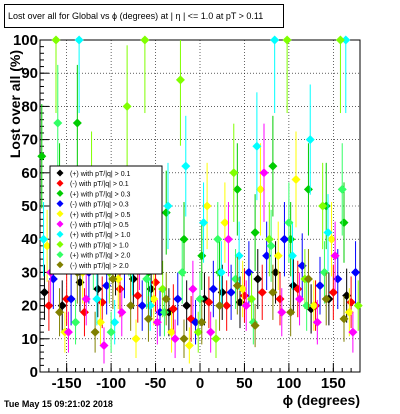 The width and height of the screenshot is (400, 414). What do you see at coordinates (29, 106) in the screenshot?
I see `y-tick-label: 80` at bounding box center [29, 106].